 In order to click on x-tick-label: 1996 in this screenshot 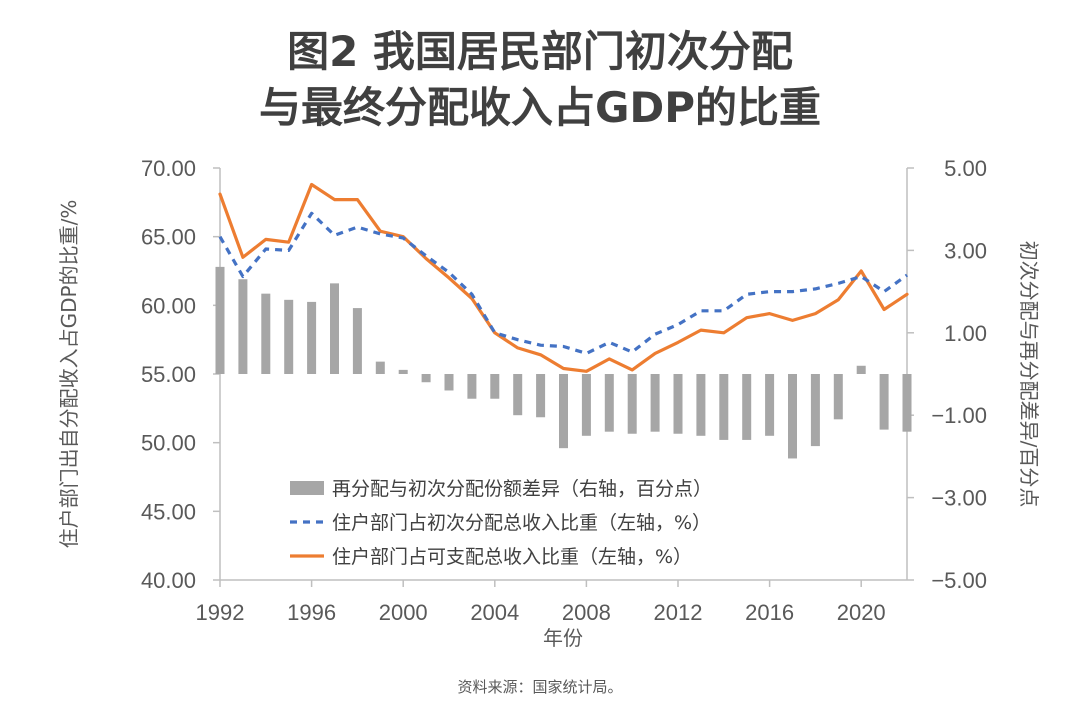, I will do `click(311, 612)`.